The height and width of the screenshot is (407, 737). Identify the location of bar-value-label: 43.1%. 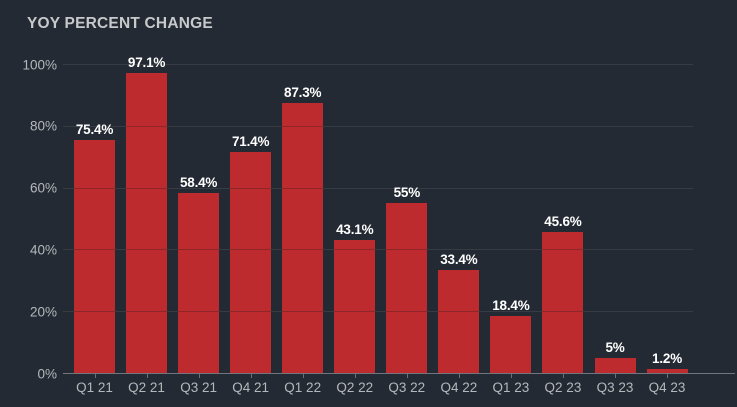
(355, 229).